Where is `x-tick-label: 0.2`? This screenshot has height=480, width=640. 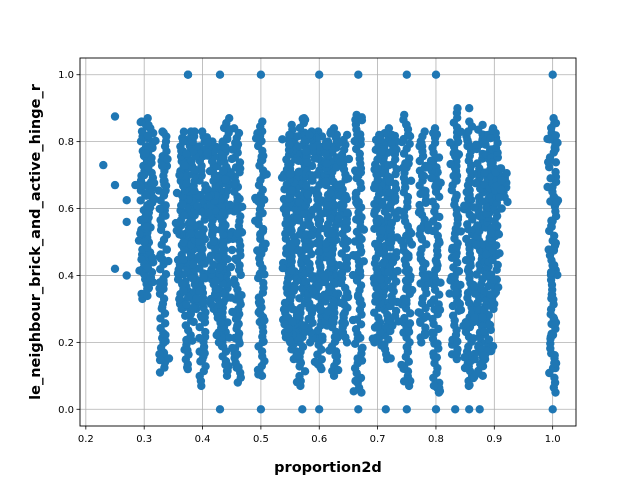
x-tick-label: 0.2 is located at coordinates (86, 439).